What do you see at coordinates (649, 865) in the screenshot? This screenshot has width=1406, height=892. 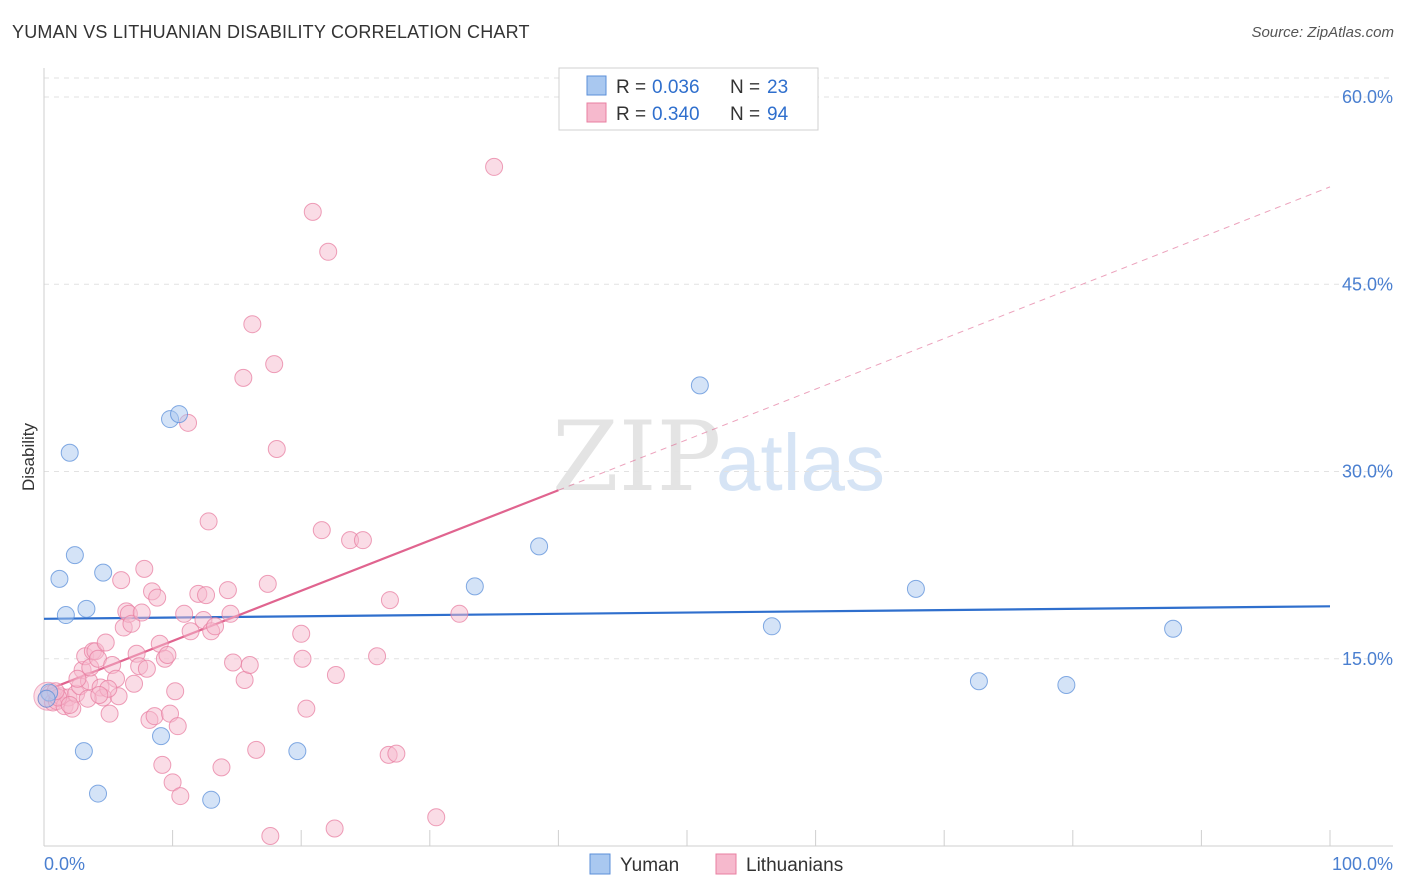 I see `bottom-legend-label-yuman: Yuman` at bounding box center [649, 865].